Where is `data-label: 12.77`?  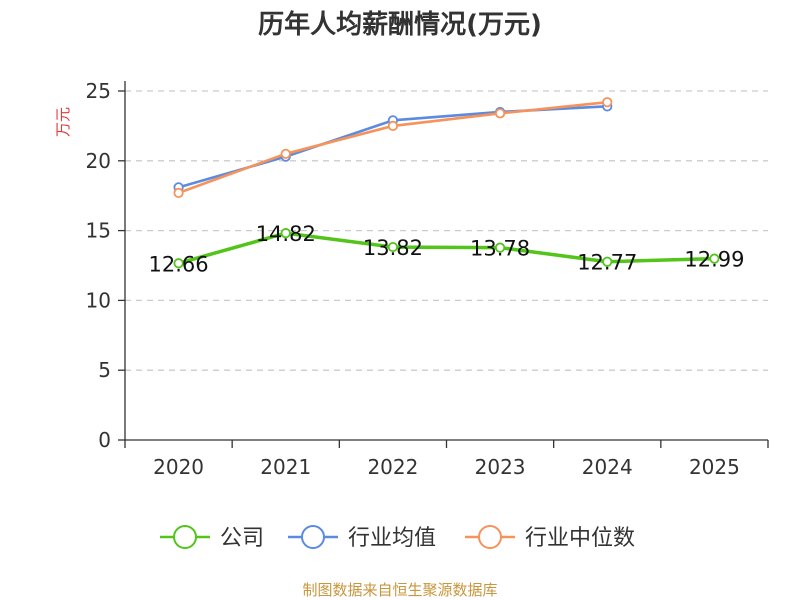
data-label: 12.77 is located at coordinates (607, 263).